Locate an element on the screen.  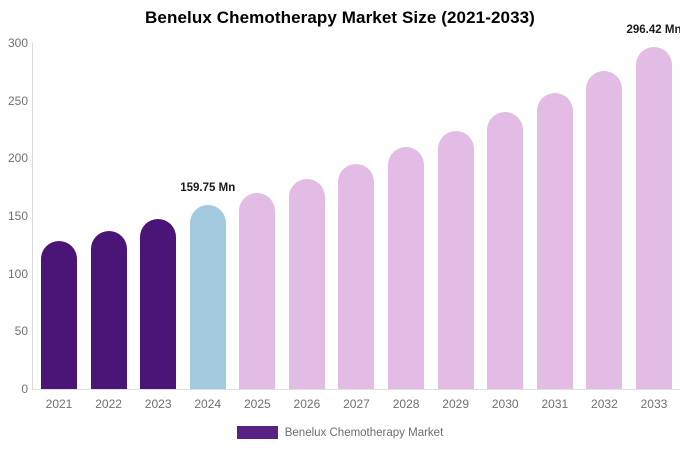
y-tick-label-250: 250 is located at coordinates (17, 100).